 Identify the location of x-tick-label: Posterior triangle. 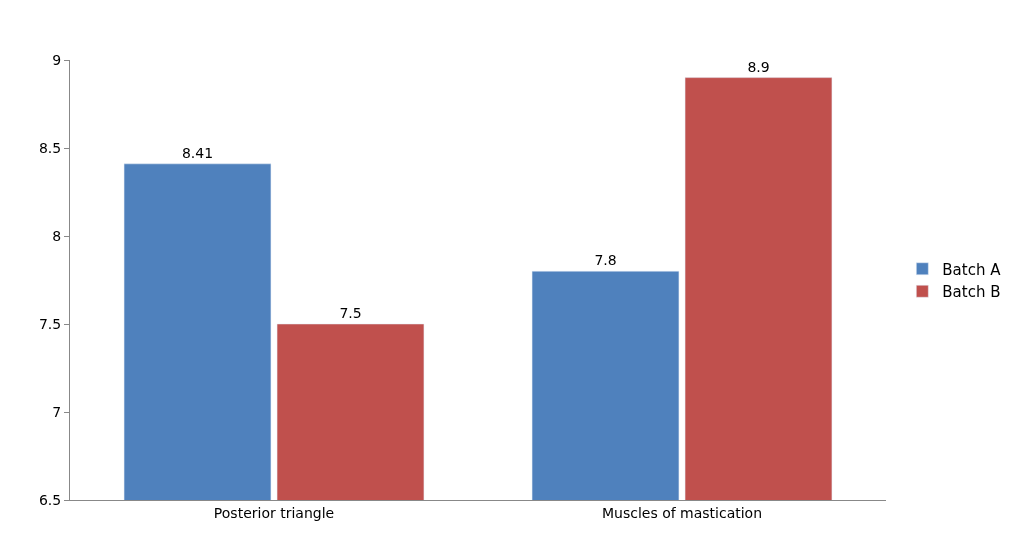
(274, 512).